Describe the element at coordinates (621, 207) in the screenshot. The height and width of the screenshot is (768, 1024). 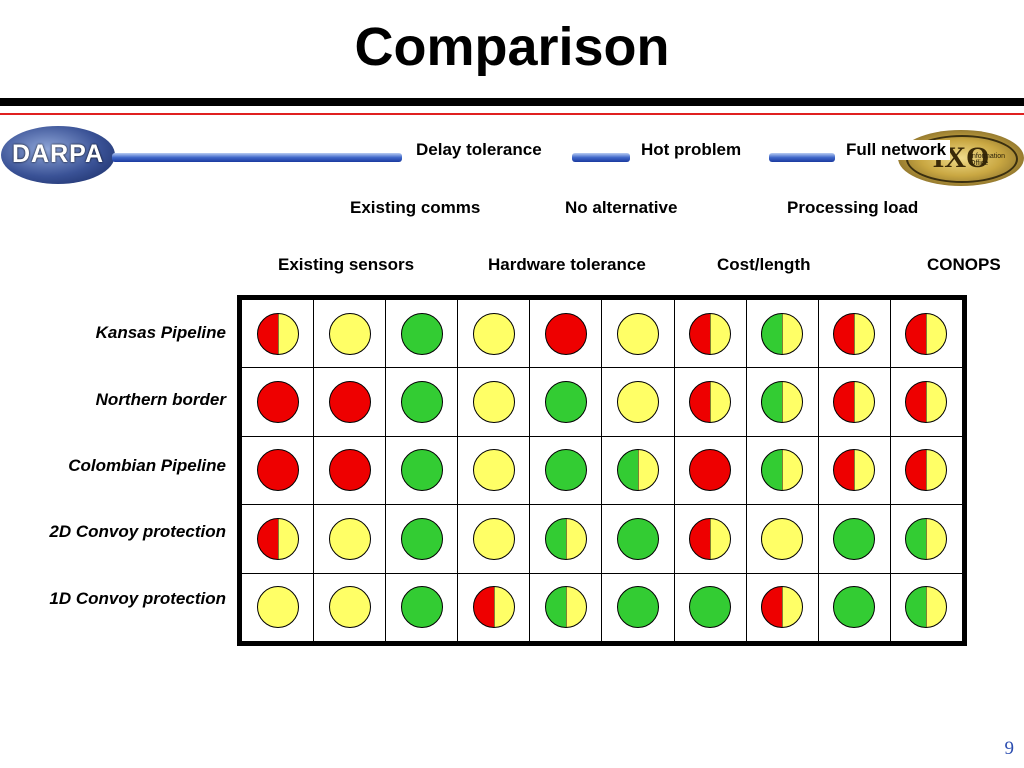
I see `column-header-no-alternative: No alternative` at that location.